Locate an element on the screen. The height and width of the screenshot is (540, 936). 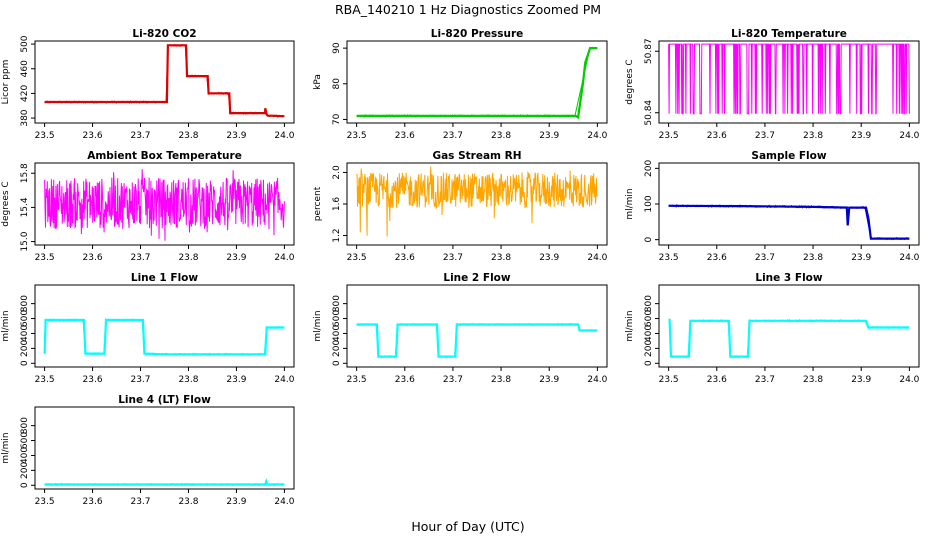
series-rh is located at coordinates (477, 201).